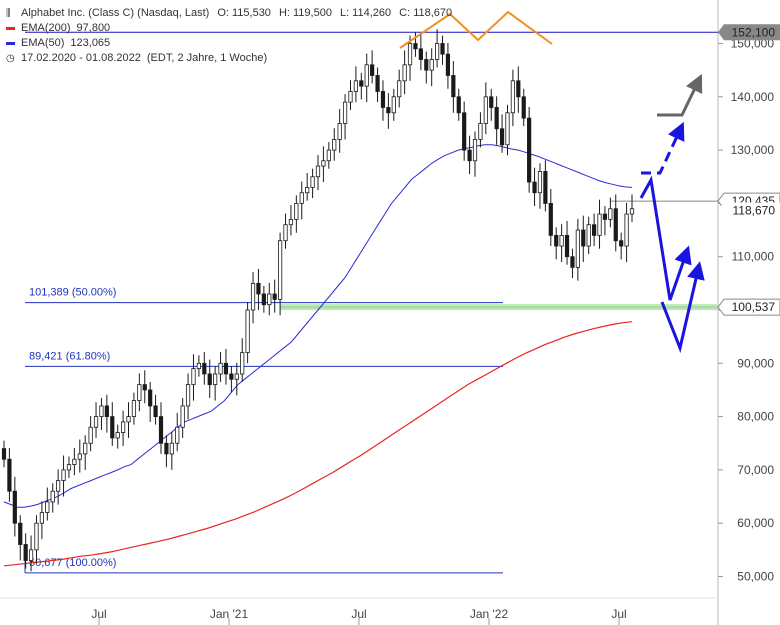  Describe the element at coordinates (680, 95) in the screenshot. I see `breakout-scenario-arrow` at that location.